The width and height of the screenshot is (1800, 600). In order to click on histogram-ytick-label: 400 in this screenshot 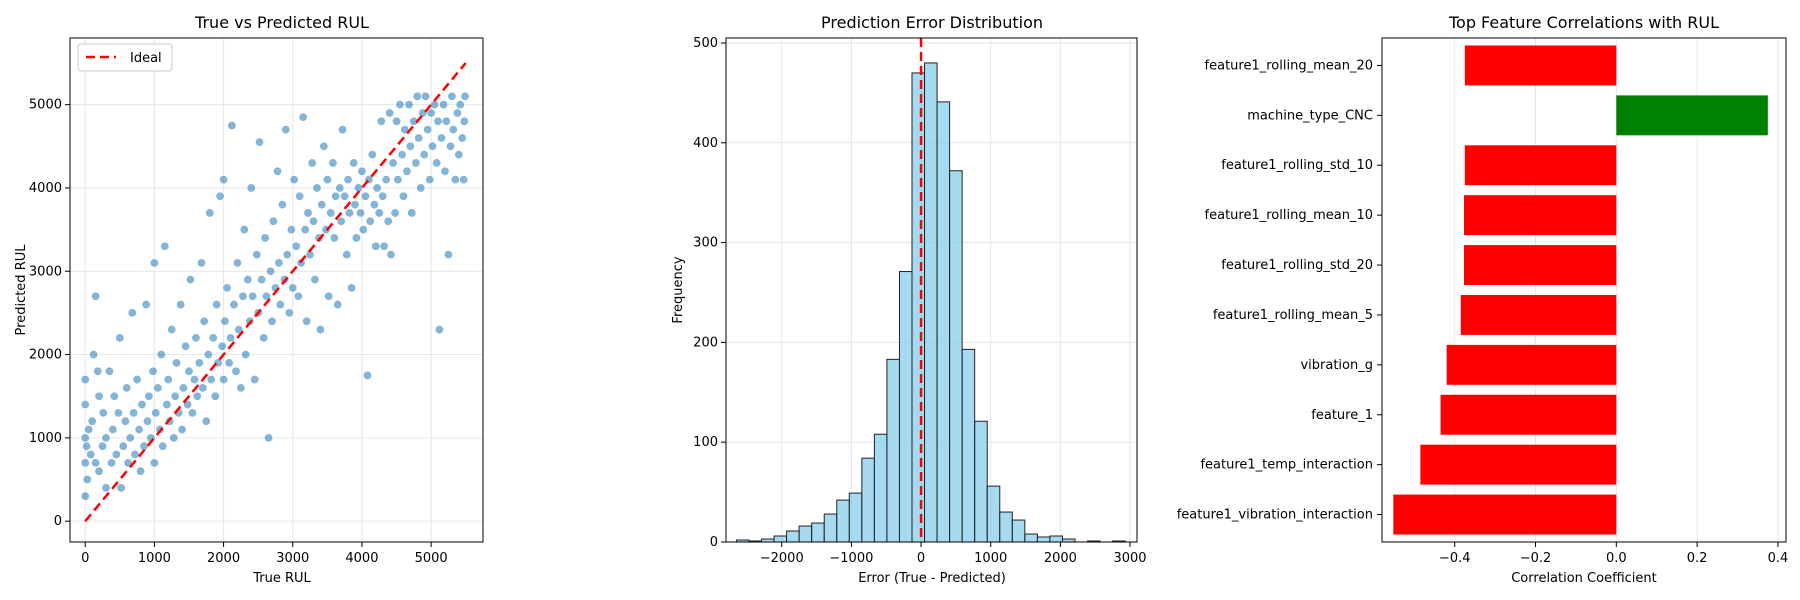, I will do `click(705, 143)`.